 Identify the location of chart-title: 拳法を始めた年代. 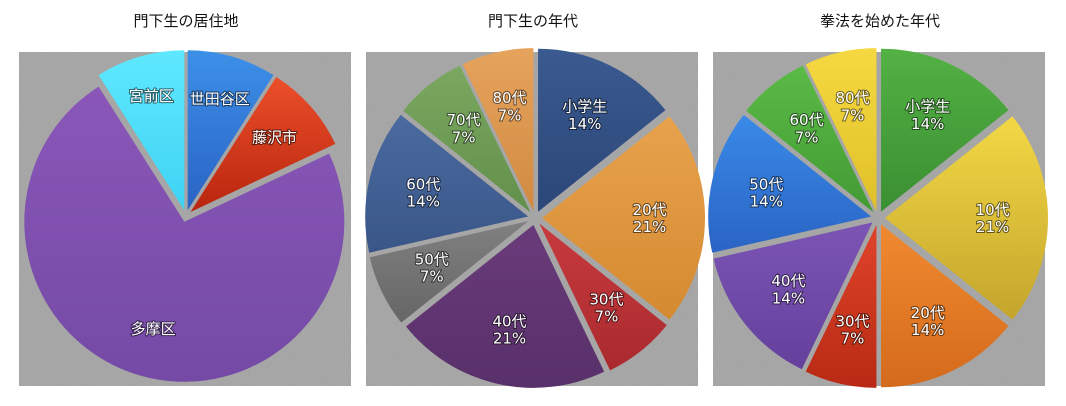
(879, 21).